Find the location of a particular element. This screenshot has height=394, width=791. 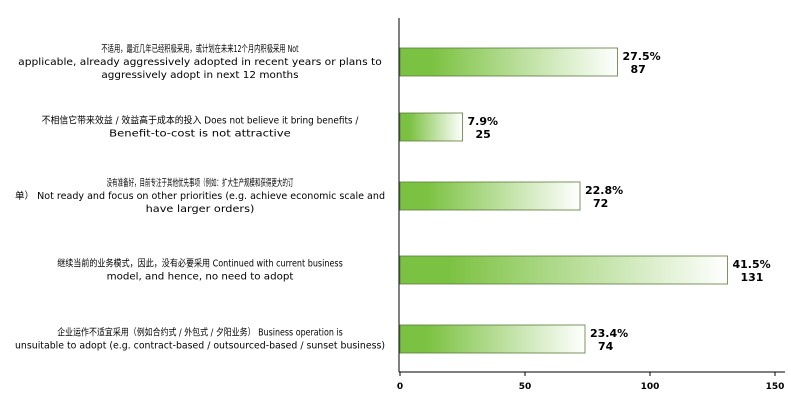

value-label: 72 is located at coordinates (600, 203).